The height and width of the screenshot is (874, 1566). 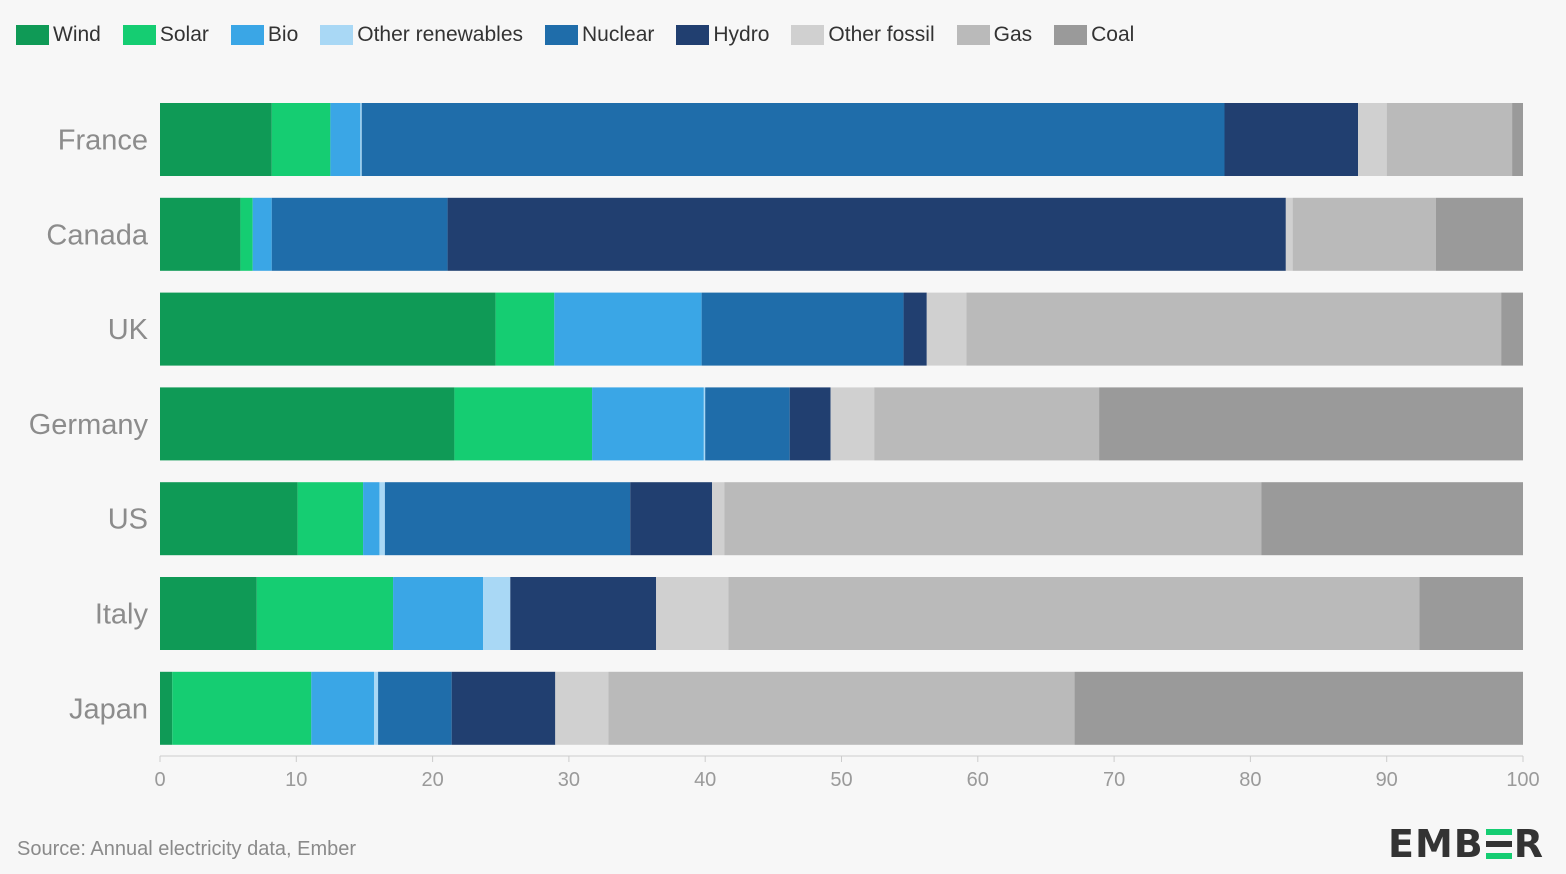 I want to click on category-label: UK, so click(x=128, y=330).